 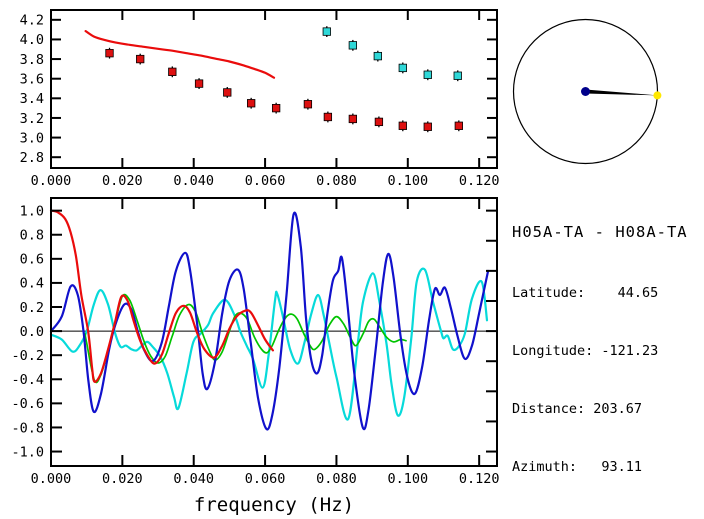 I want to click on series-smoothed-spectrum-curve, so click(x=161, y=296).